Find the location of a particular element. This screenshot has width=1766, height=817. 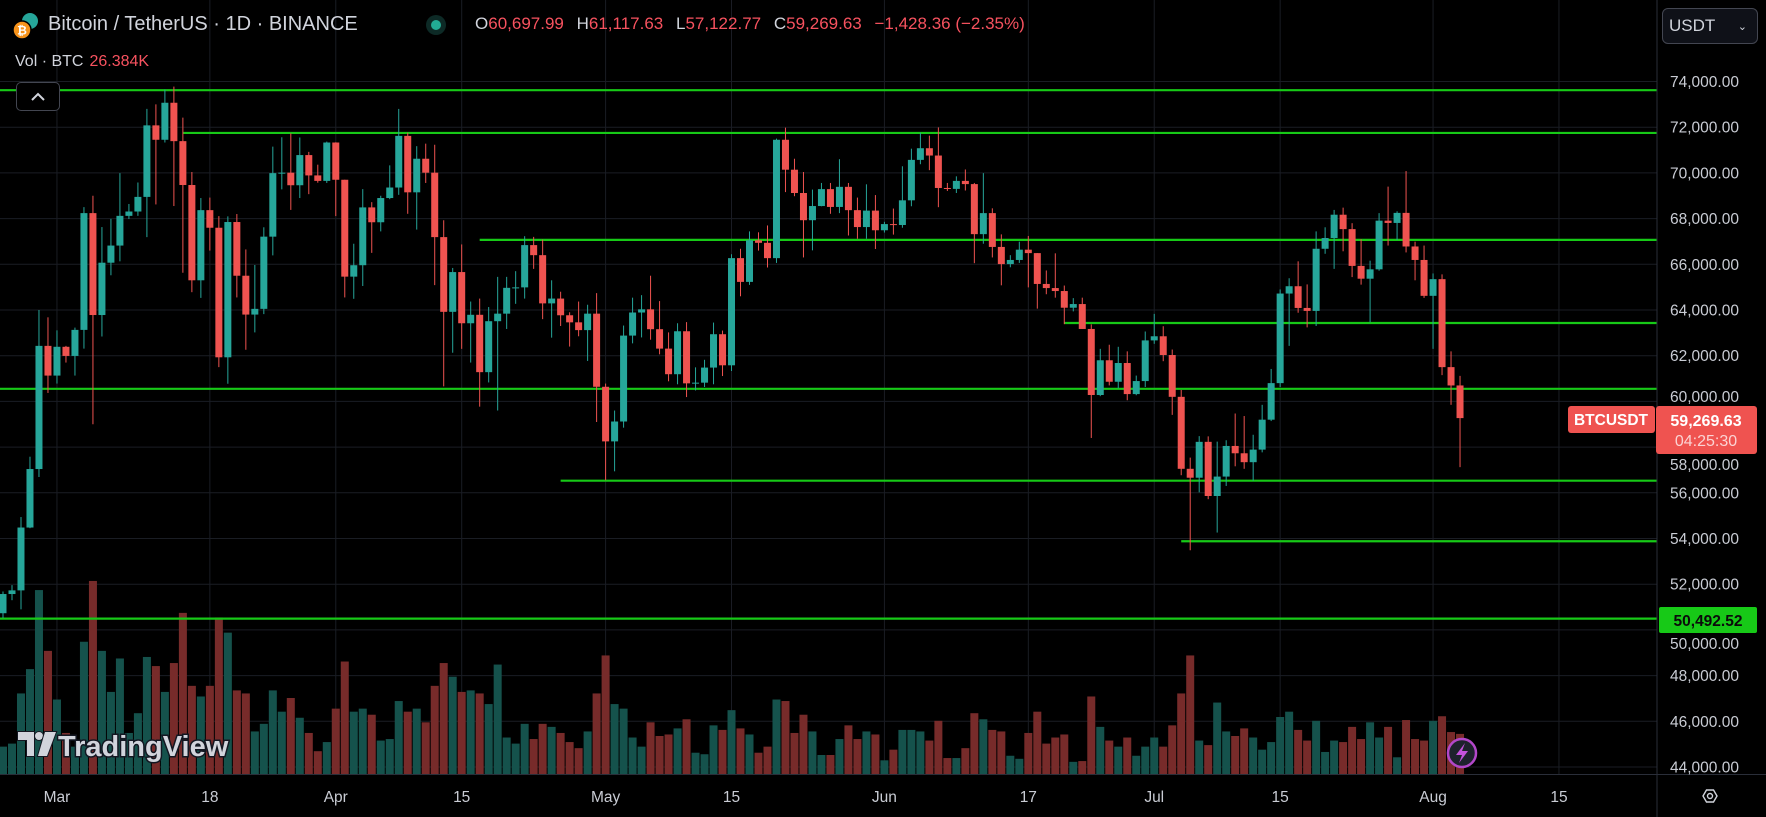

lightning-icon is located at coordinates (1462, 753).